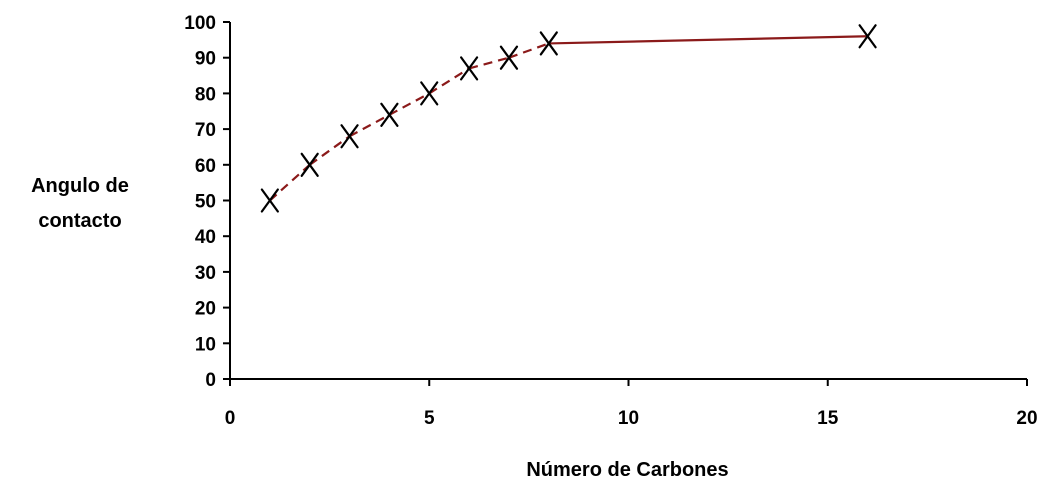 Image resolution: width=1043 pixels, height=483 pixels. I want to click on y-tick-label: 30, so click(205, 273).